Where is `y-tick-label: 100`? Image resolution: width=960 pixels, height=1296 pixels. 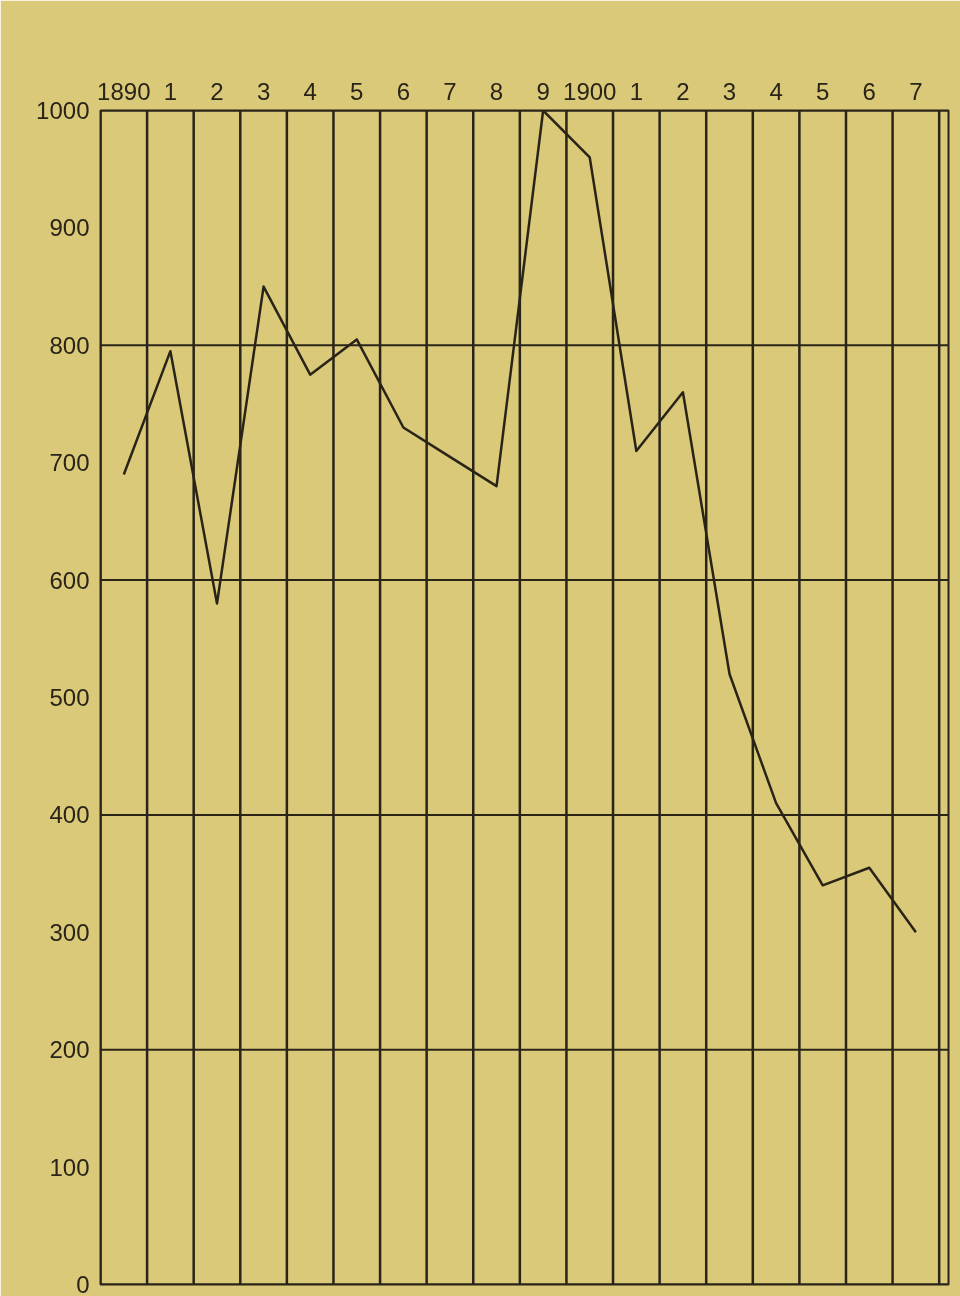
y-tick-label: 100 is located at coordinates (69, 1167).